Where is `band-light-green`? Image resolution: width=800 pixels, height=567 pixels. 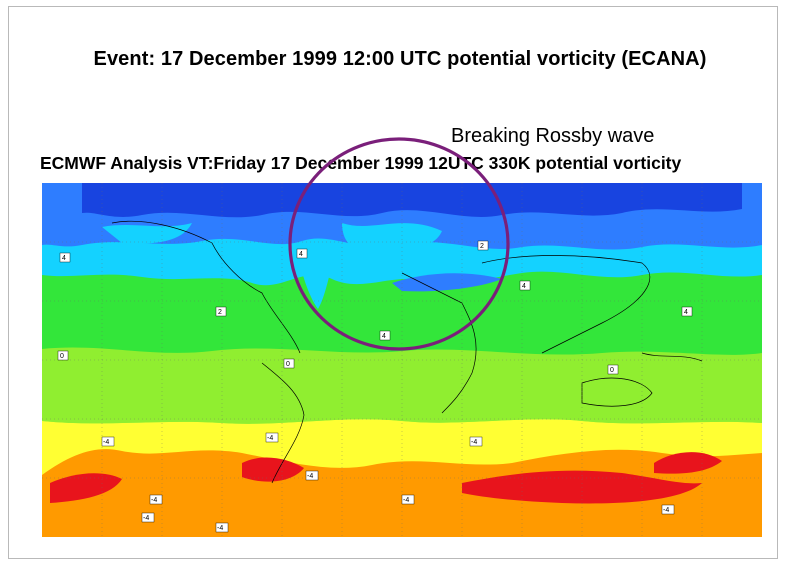 band-light-green is located at coordinates (402, 385).